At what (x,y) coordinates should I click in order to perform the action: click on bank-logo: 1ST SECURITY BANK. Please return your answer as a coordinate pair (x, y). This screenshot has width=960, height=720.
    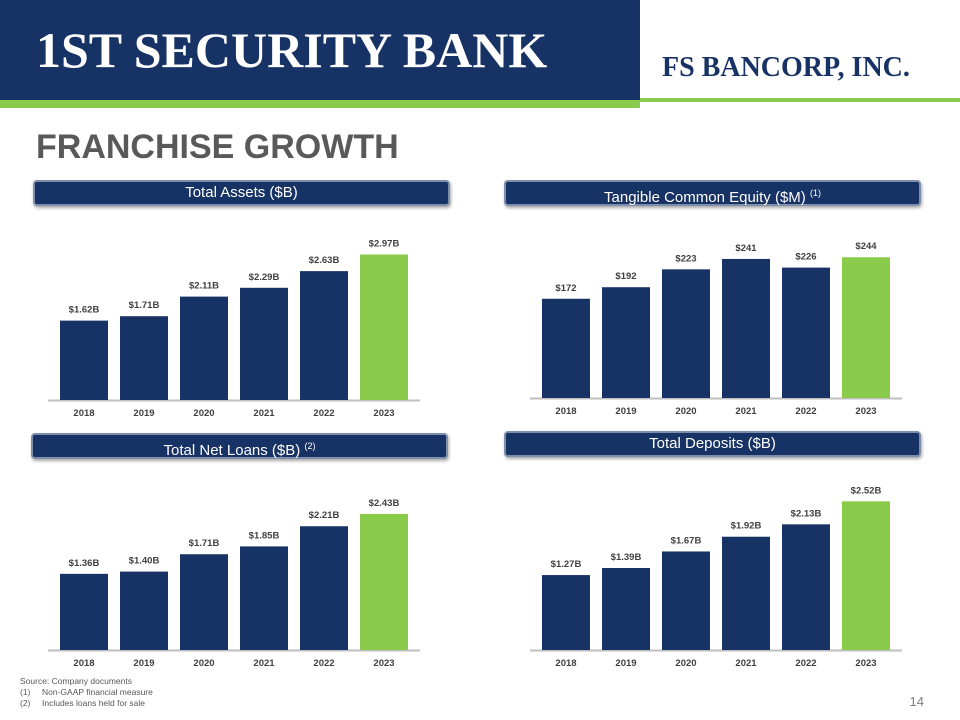
    Looking at the image, I should click on (292, 50).